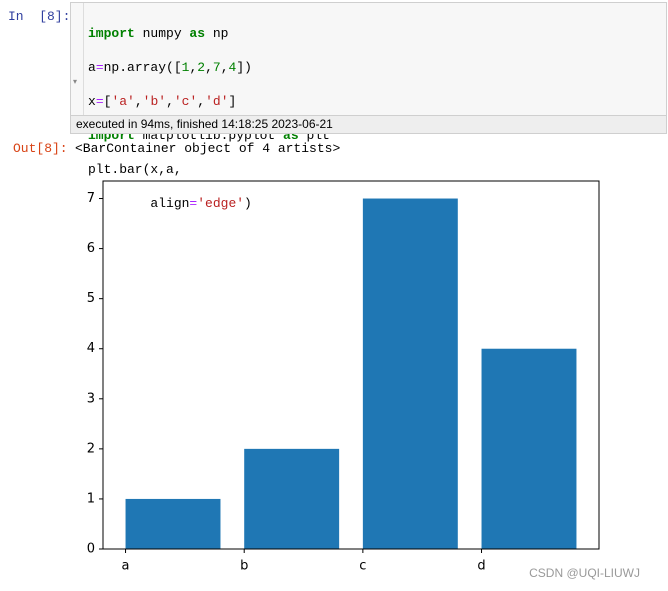  I want to click on keyword: import, so click(111, 33).